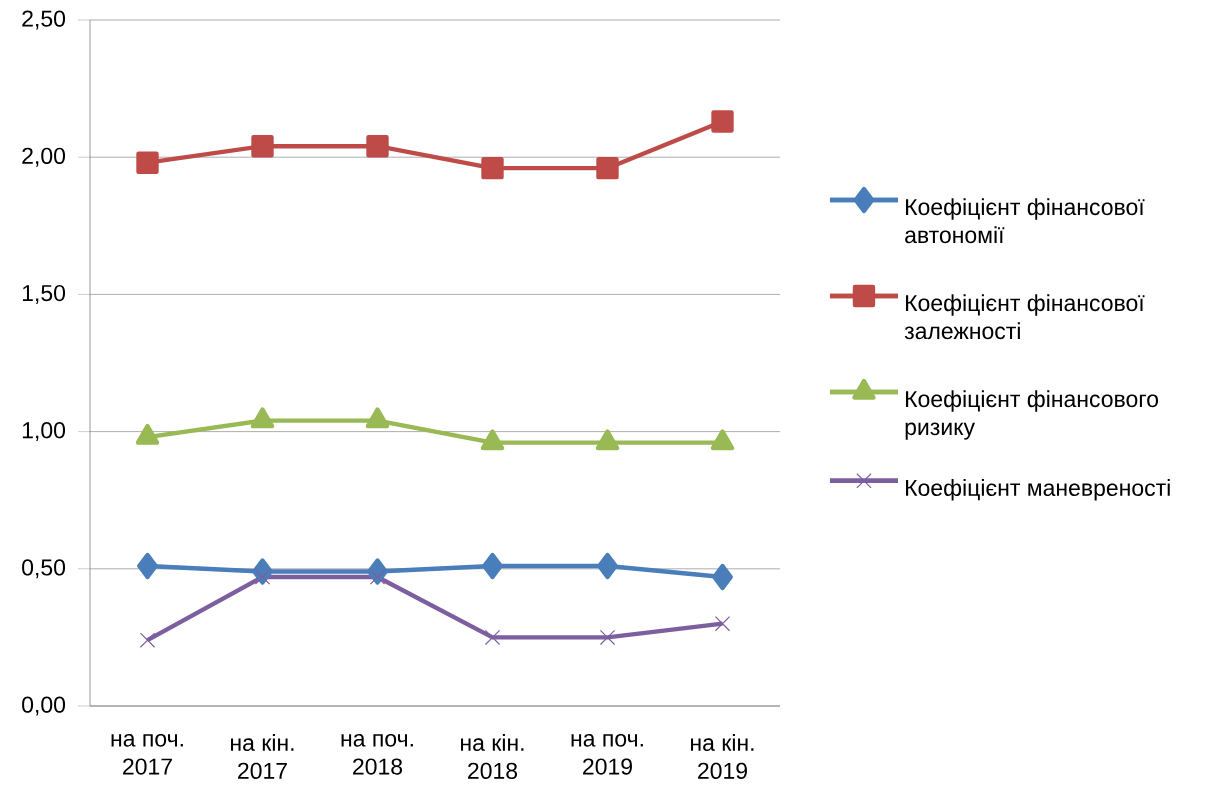  Describe the element at coordinates (147, 754) in the screenshot. I see `x-tick-label: на поч. 2017` at that location.